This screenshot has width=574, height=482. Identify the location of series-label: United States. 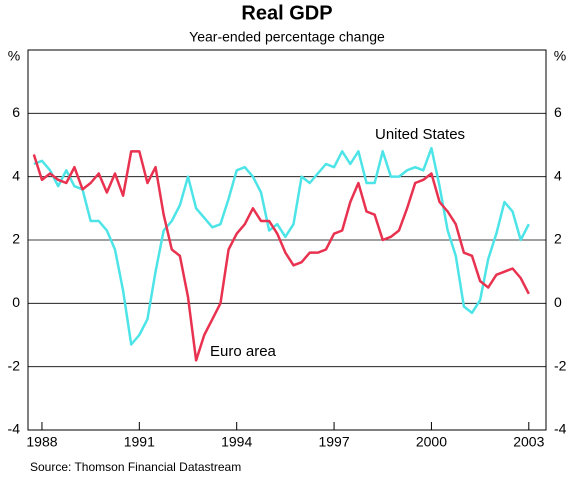
(420, 134).